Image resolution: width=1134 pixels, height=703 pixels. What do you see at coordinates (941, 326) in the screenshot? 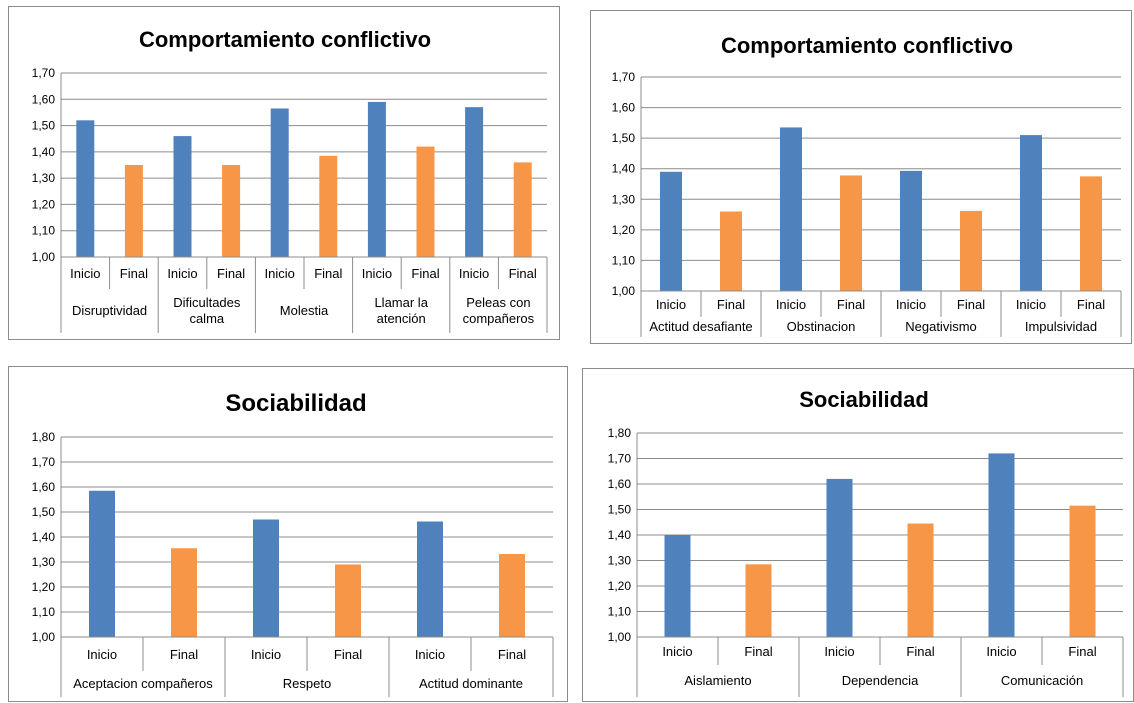
I see `group-label: Negativismo` at bounding box center [941, 326].